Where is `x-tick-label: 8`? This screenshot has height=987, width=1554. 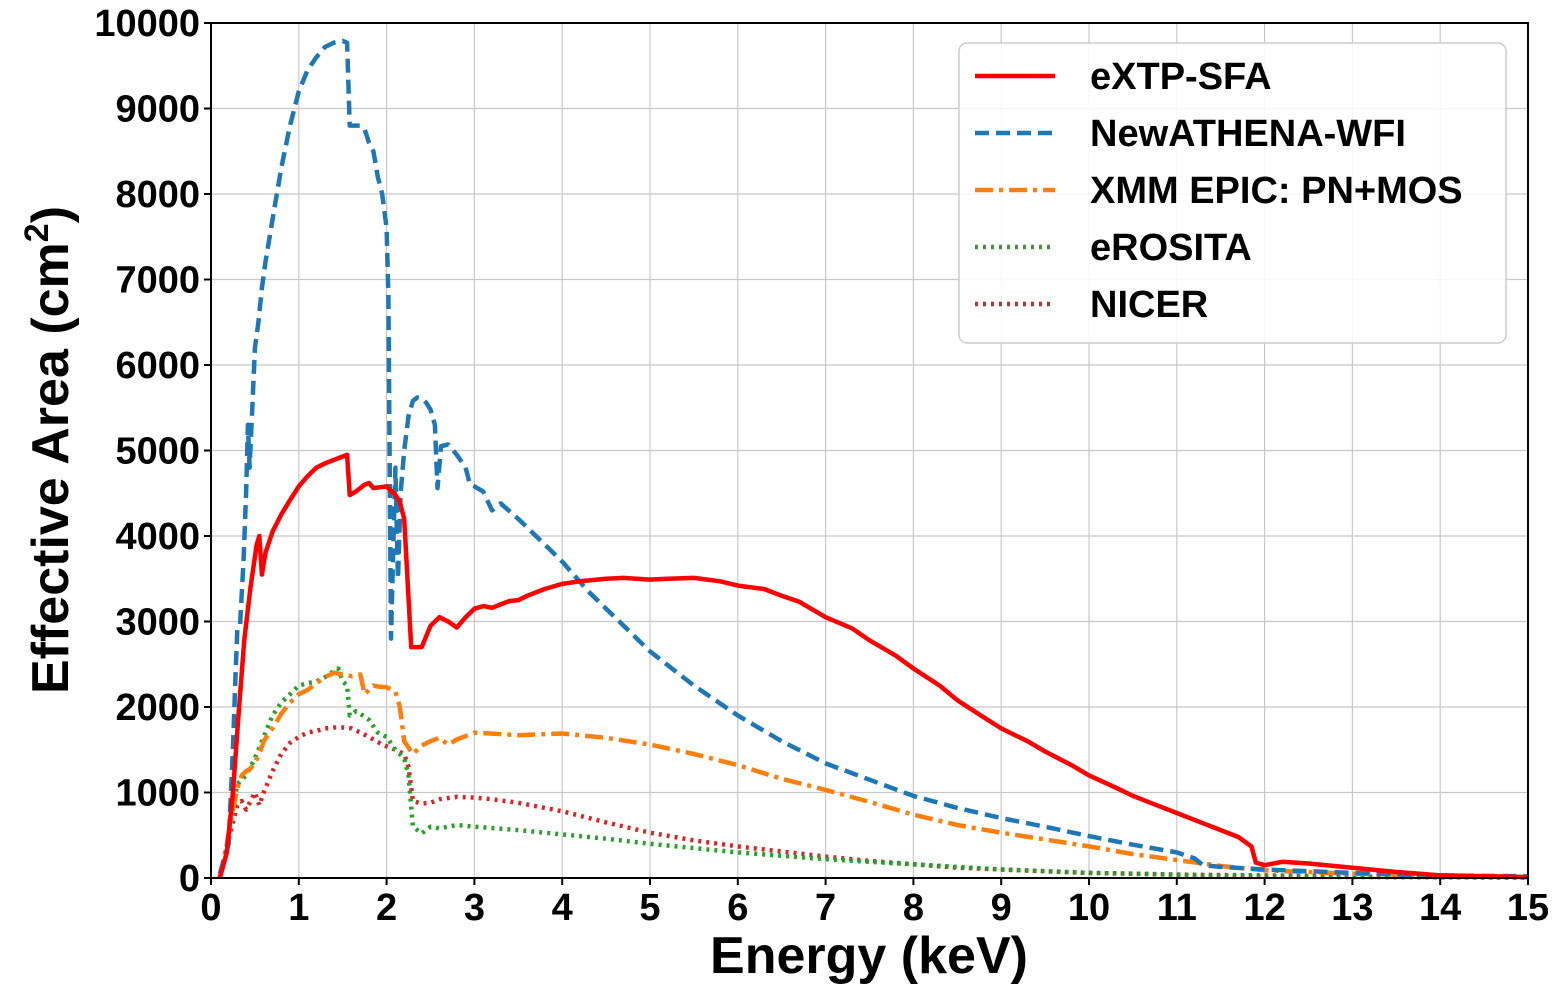 x-tick-label: 8 is located at coordinates (913, 908).